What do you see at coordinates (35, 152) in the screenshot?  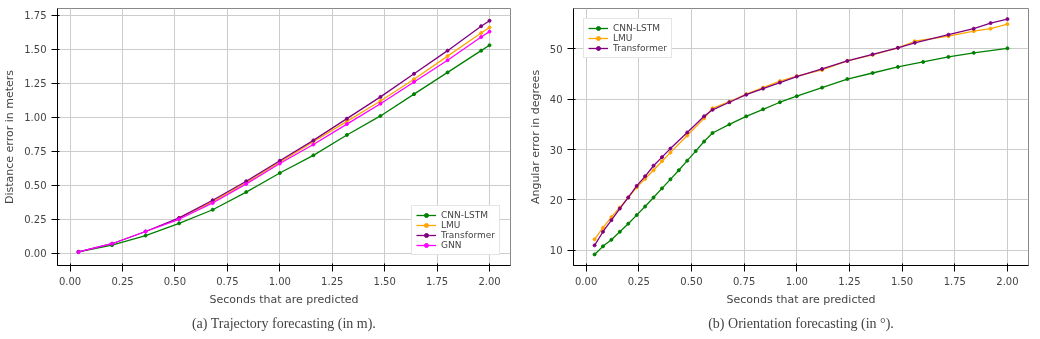 I see `y-tick-label: 0.75` at bounding box center [35, 152].